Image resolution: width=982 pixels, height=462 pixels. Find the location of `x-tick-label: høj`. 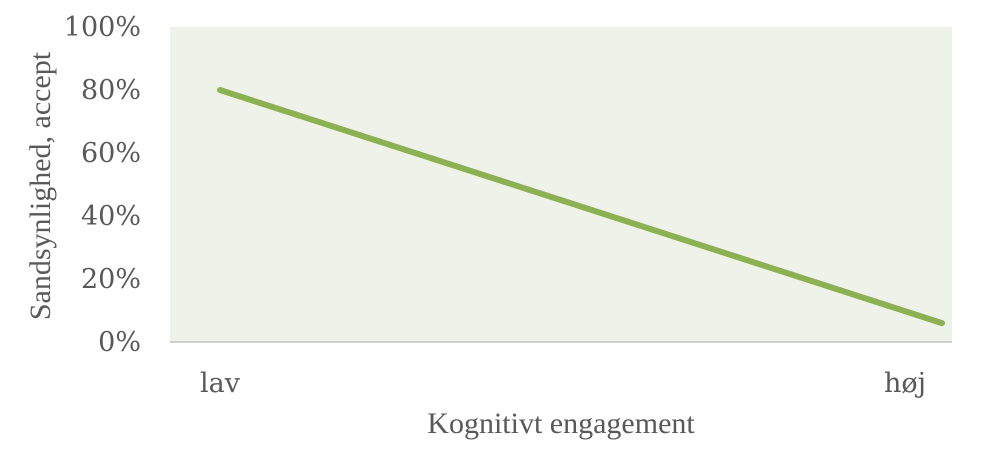

x-tick-label: høj is located at coordinates (905, 383).